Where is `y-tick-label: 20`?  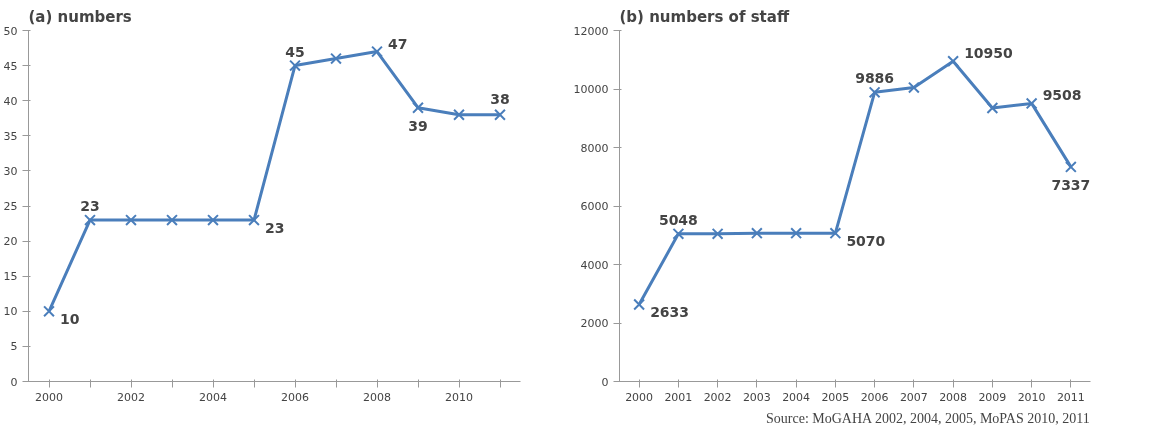 y-tick-label: 20 is located at coordinates (10, 242).